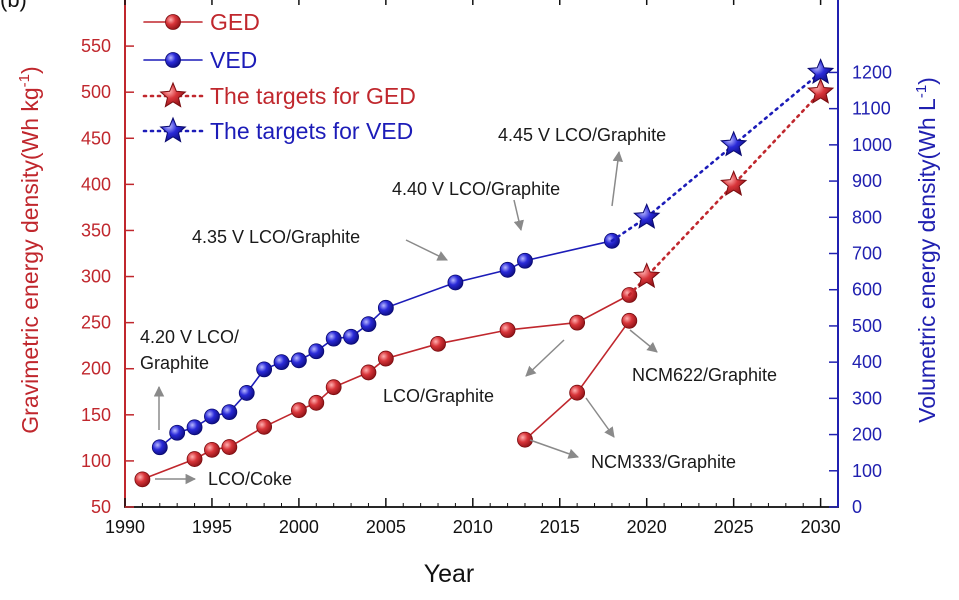  Describe the element at coordinates (867, 326) in the screenshot. I see `y-right-tick-label: 500` at that location.